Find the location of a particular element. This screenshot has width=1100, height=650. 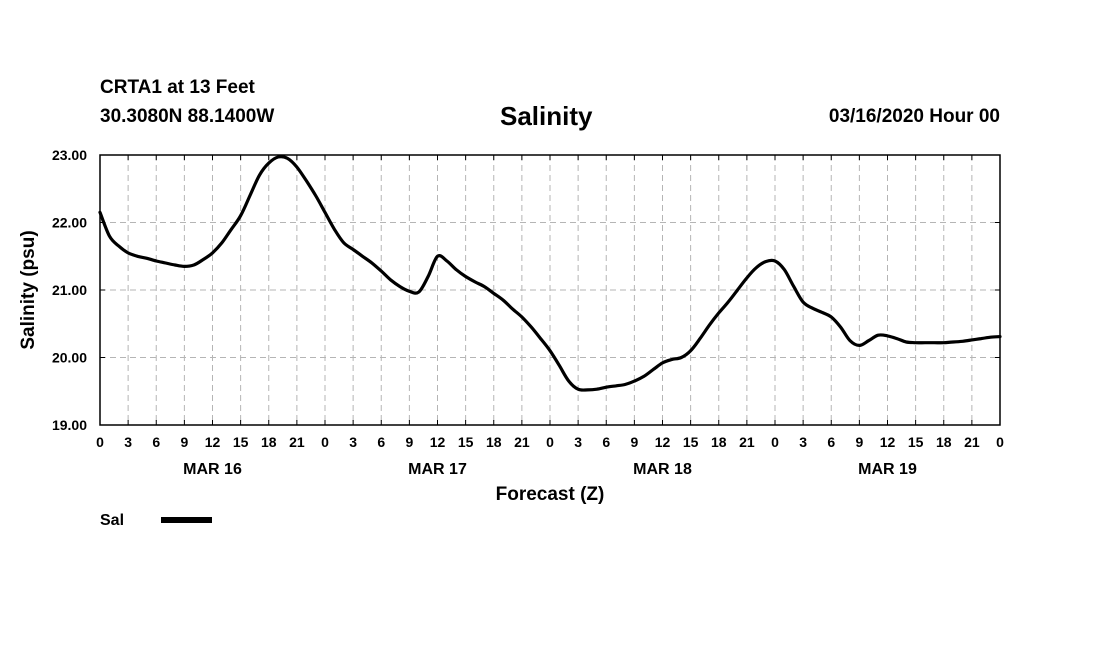

x-axis-label: Forecast (Z) is located at coordinates (550, 494).